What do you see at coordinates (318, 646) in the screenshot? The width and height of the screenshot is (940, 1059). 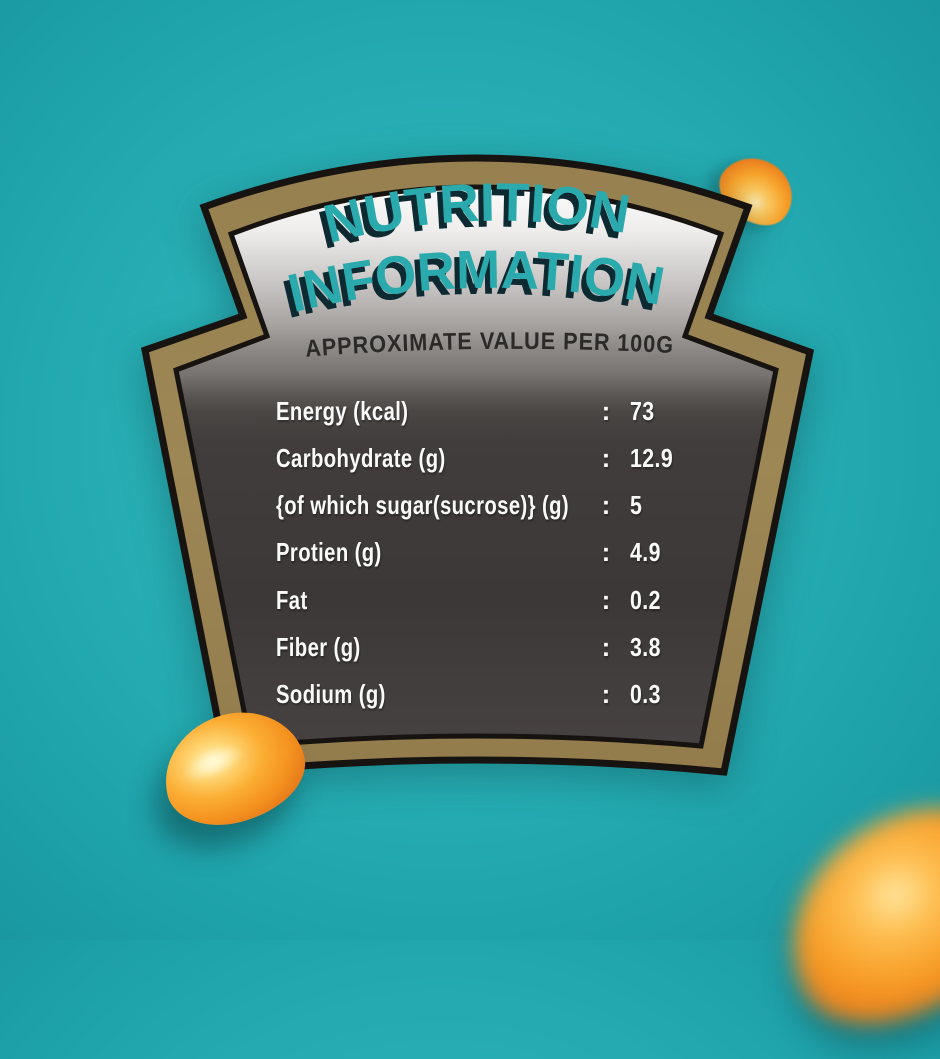 I see `row-label: Fiber (g)` at bounding box center [318, 646].